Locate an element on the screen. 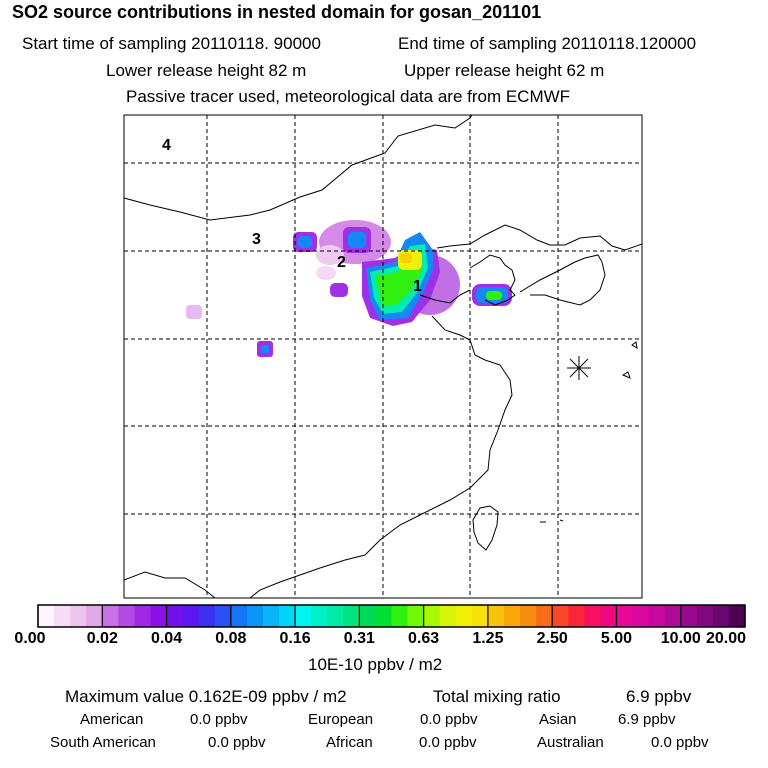 This screenshot has width=768, height=768. colorbar-units: 10E-10 ppbv / m2 is located at coordinates (375, 664).